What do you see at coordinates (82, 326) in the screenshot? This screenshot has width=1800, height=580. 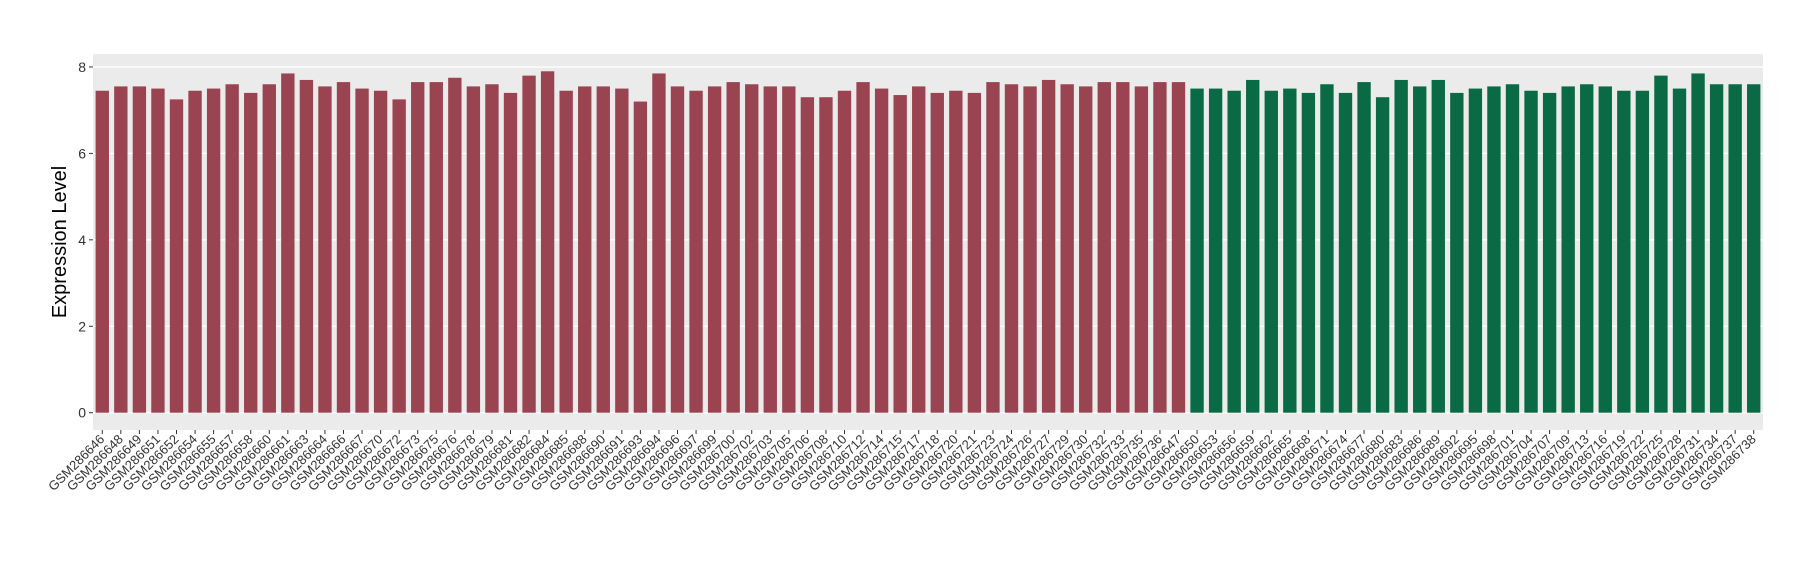 I see `y-tick-label: 2` at bounding box center [82, 326].